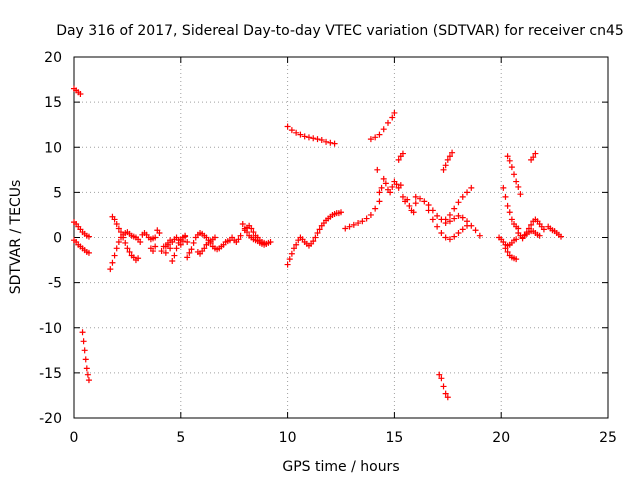 The image size is (640, 480). Describe the element at coordinates (57, 193) in the screenshot. I see `y-tick-label: 5` at that location.